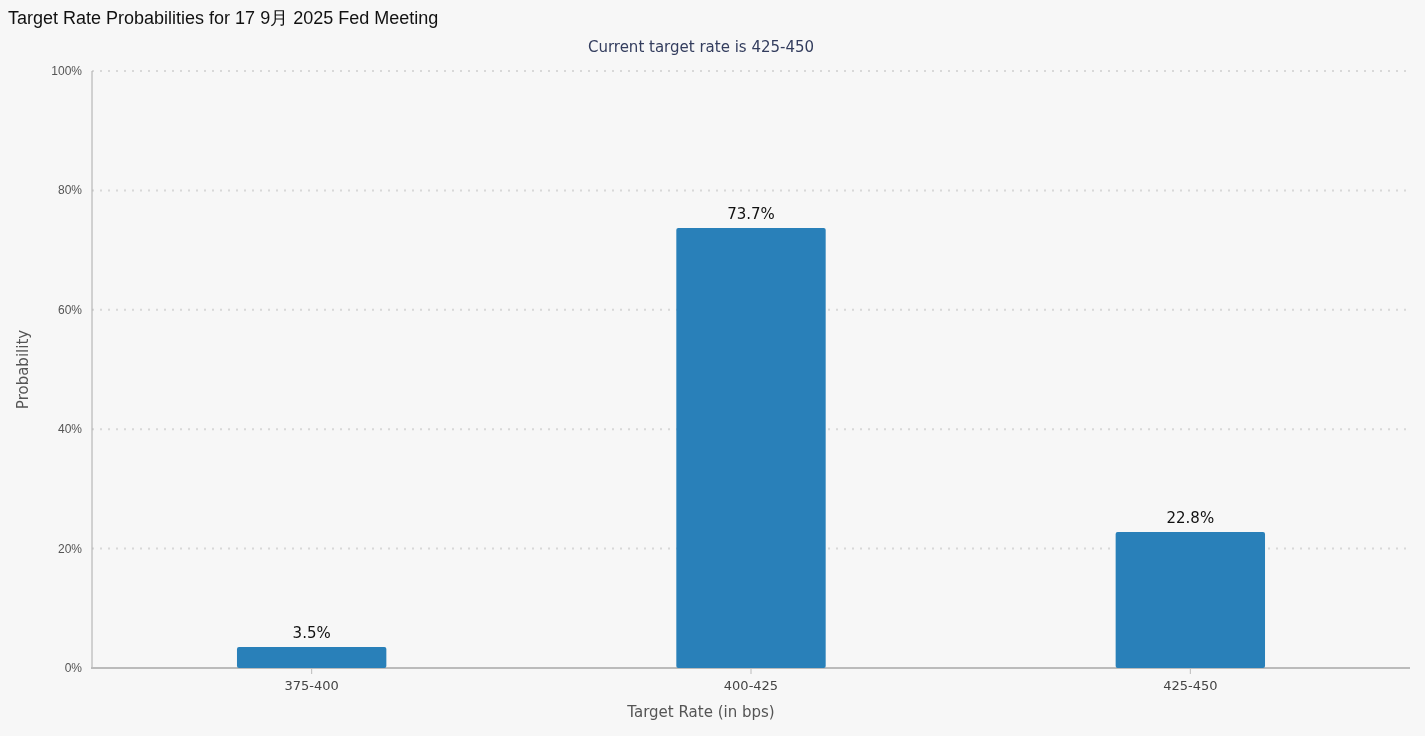 The height and width of the screenshot is (736, 1425). What do you see at coordinates (311, 633) in the screenshot?
I see `data-label: 3.5%` at bounding box center [311, 633].